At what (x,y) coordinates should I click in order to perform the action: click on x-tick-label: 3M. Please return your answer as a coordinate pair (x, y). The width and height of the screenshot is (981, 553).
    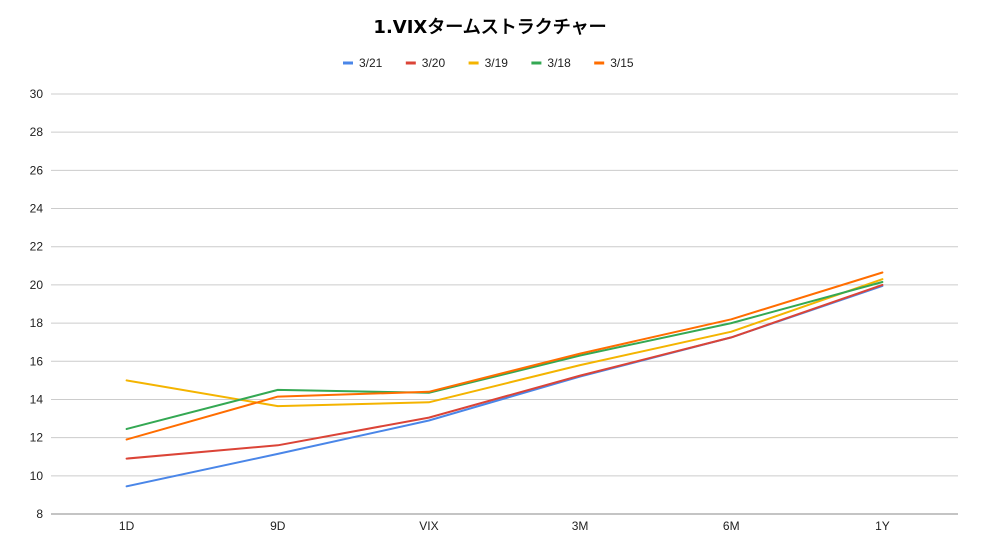
    Looking at the image, I should click on (580, 526).